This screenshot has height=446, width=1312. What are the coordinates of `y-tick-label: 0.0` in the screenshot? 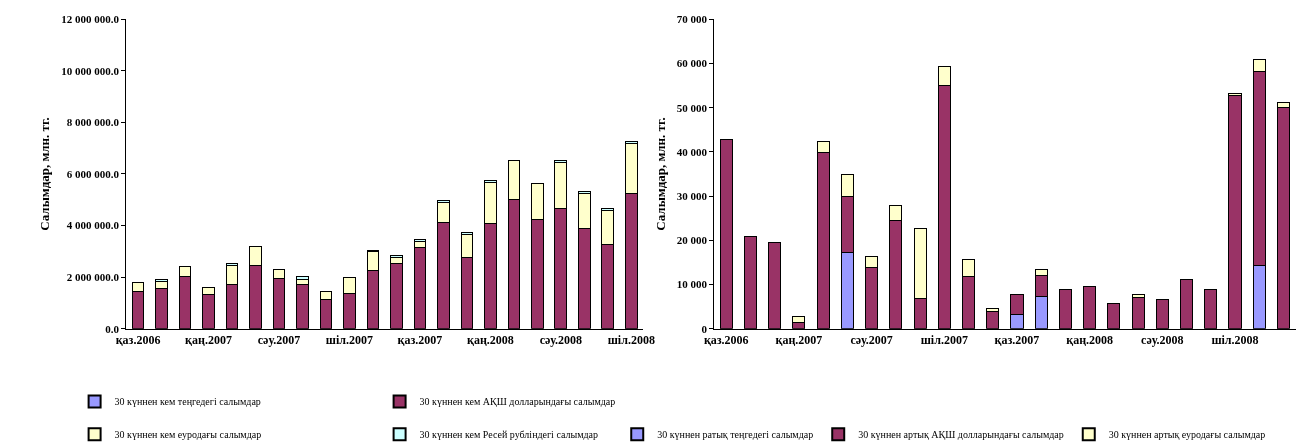 It's located at (112, 328).